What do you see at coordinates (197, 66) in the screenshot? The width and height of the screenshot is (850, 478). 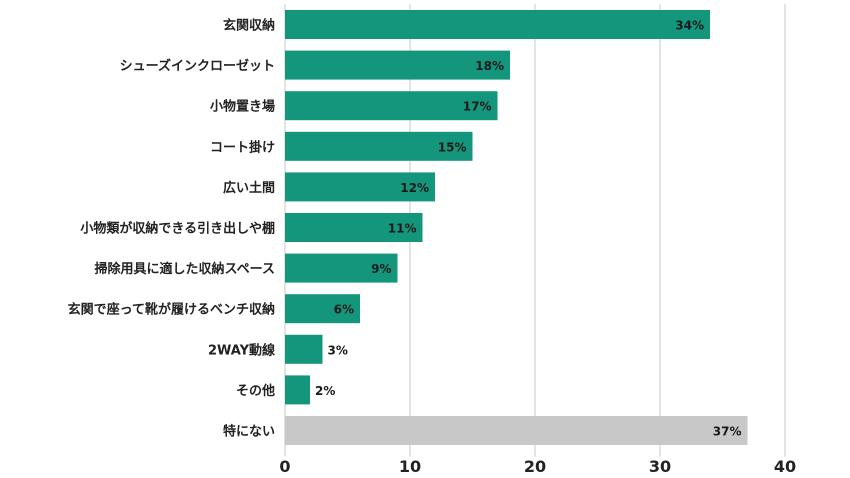 I see `category-label-1: シューズインクローゼット` at bounding box center [197, 66].